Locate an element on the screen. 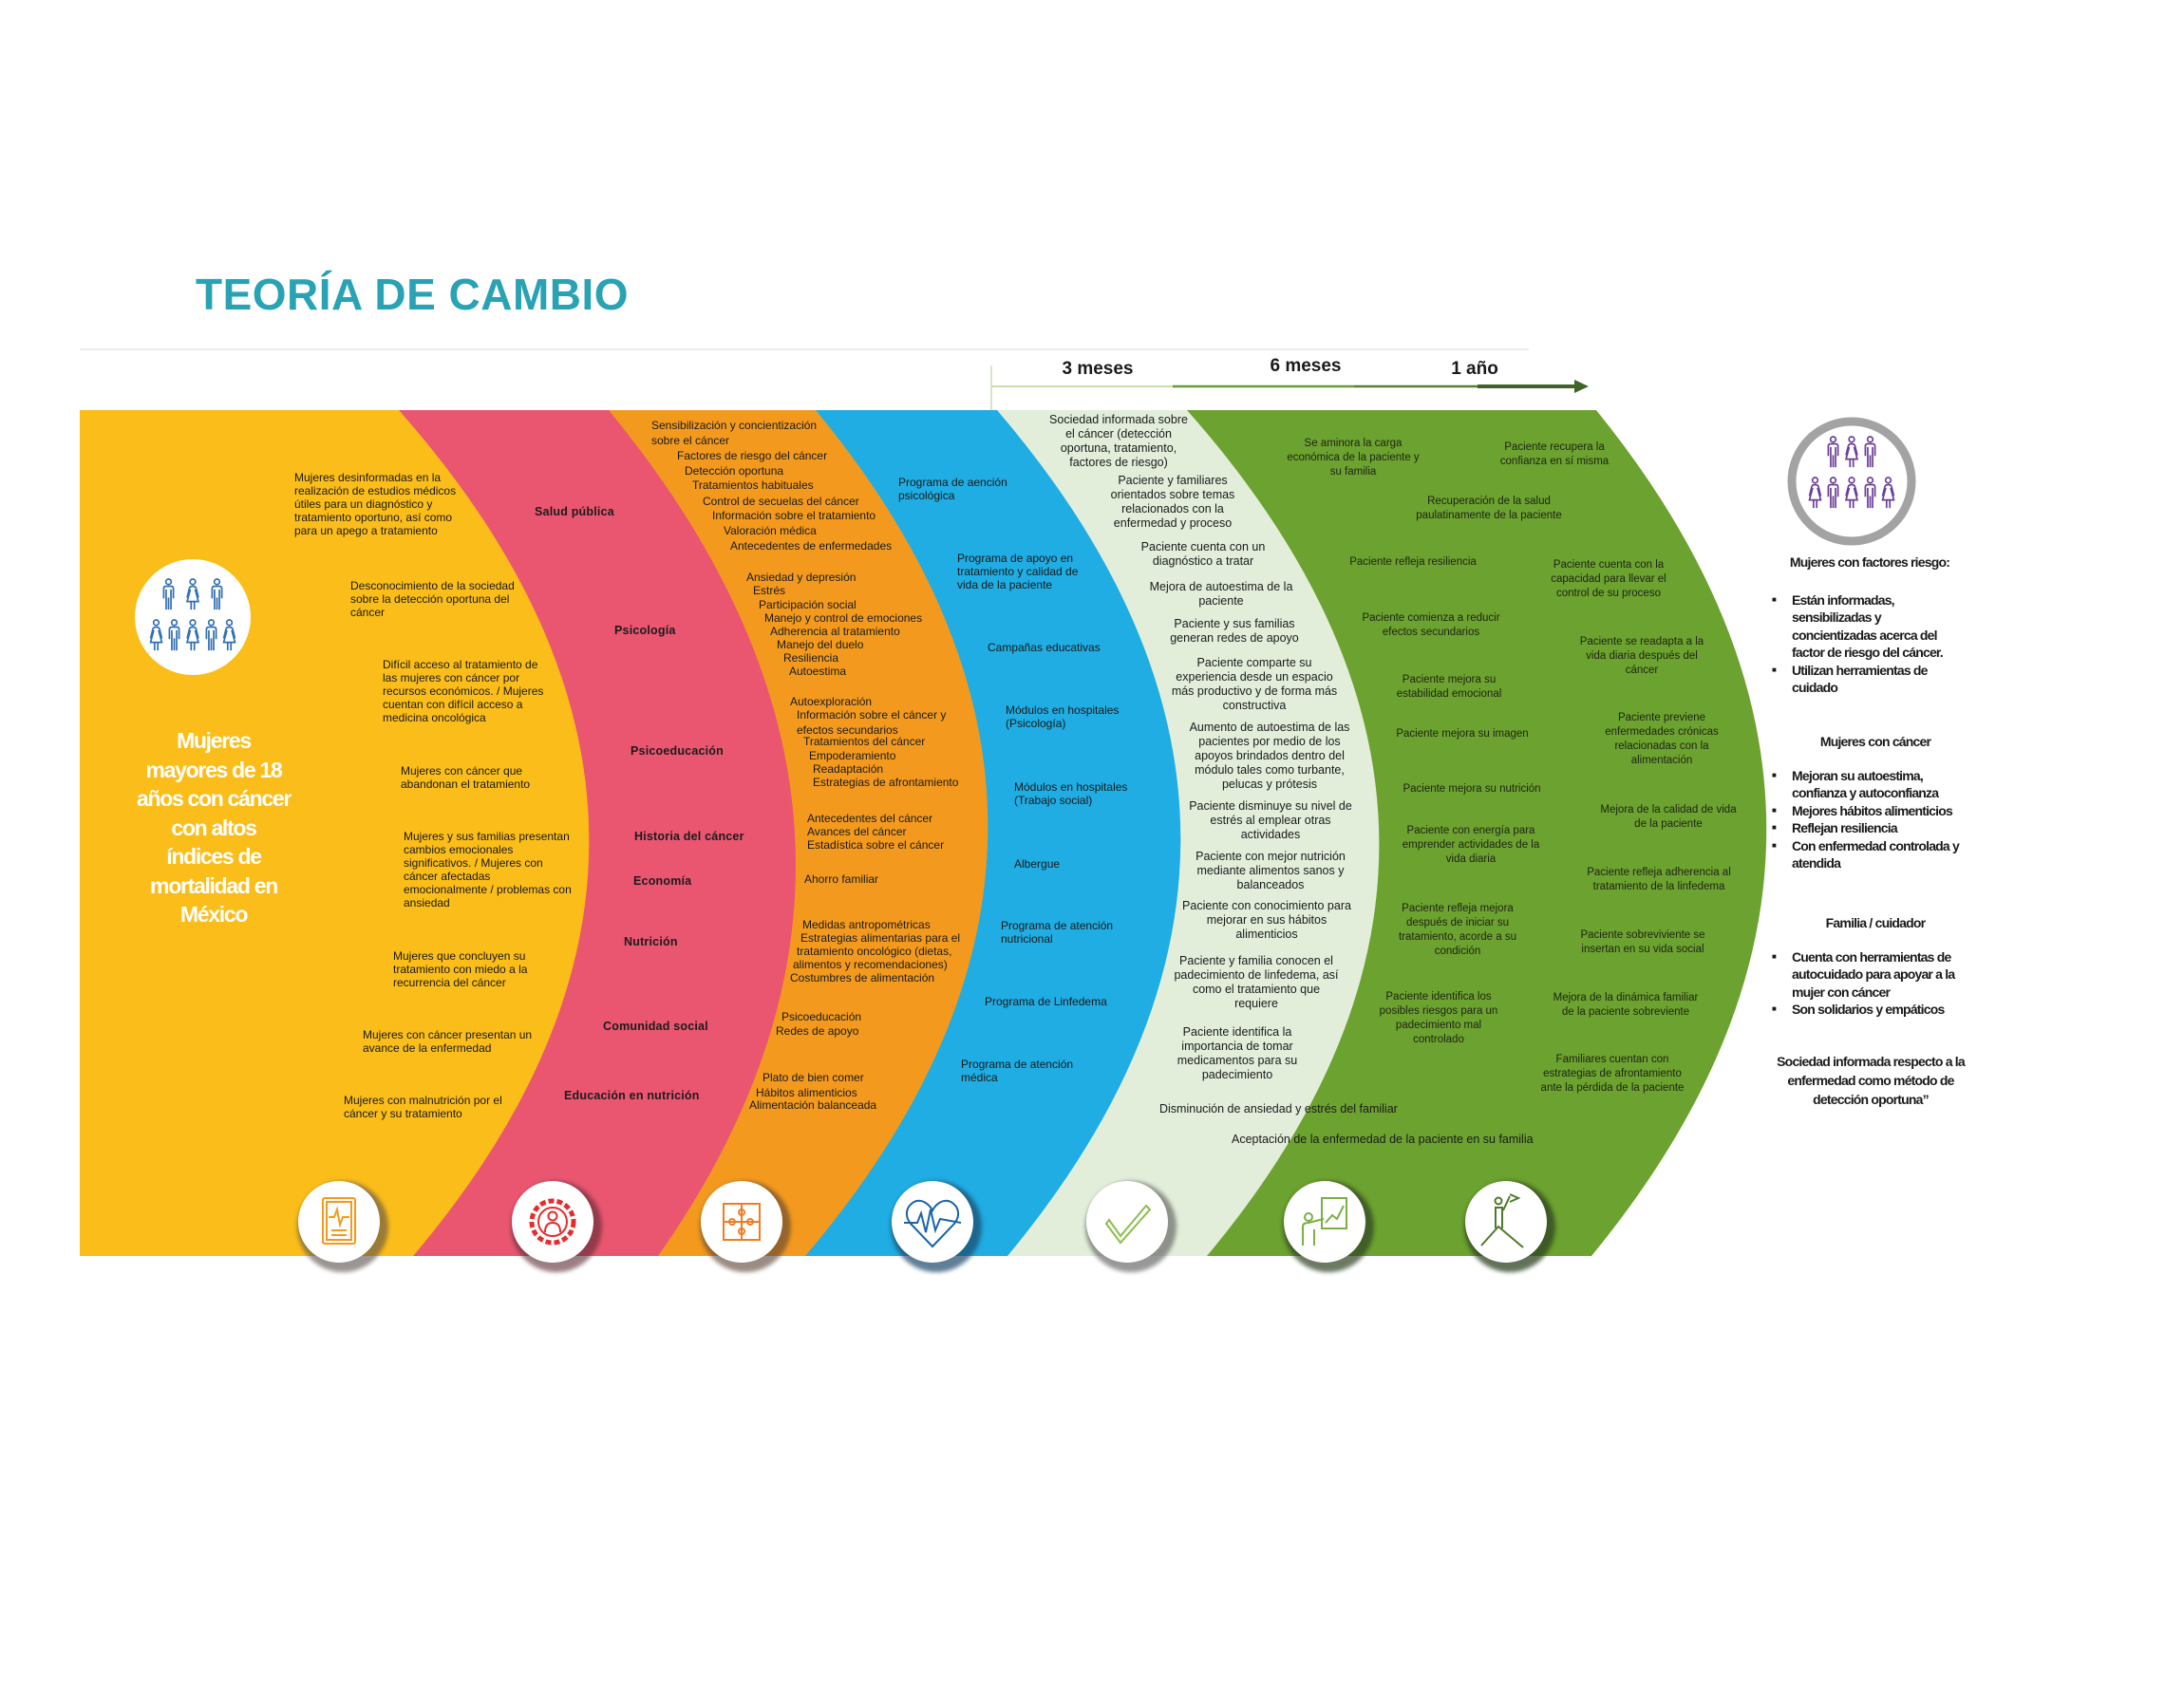 The width and height of the screenshot is (2184, 1687). impact-bullet: ■ Mejores hábitos alimenticios is located at coordinates (1866, 810).